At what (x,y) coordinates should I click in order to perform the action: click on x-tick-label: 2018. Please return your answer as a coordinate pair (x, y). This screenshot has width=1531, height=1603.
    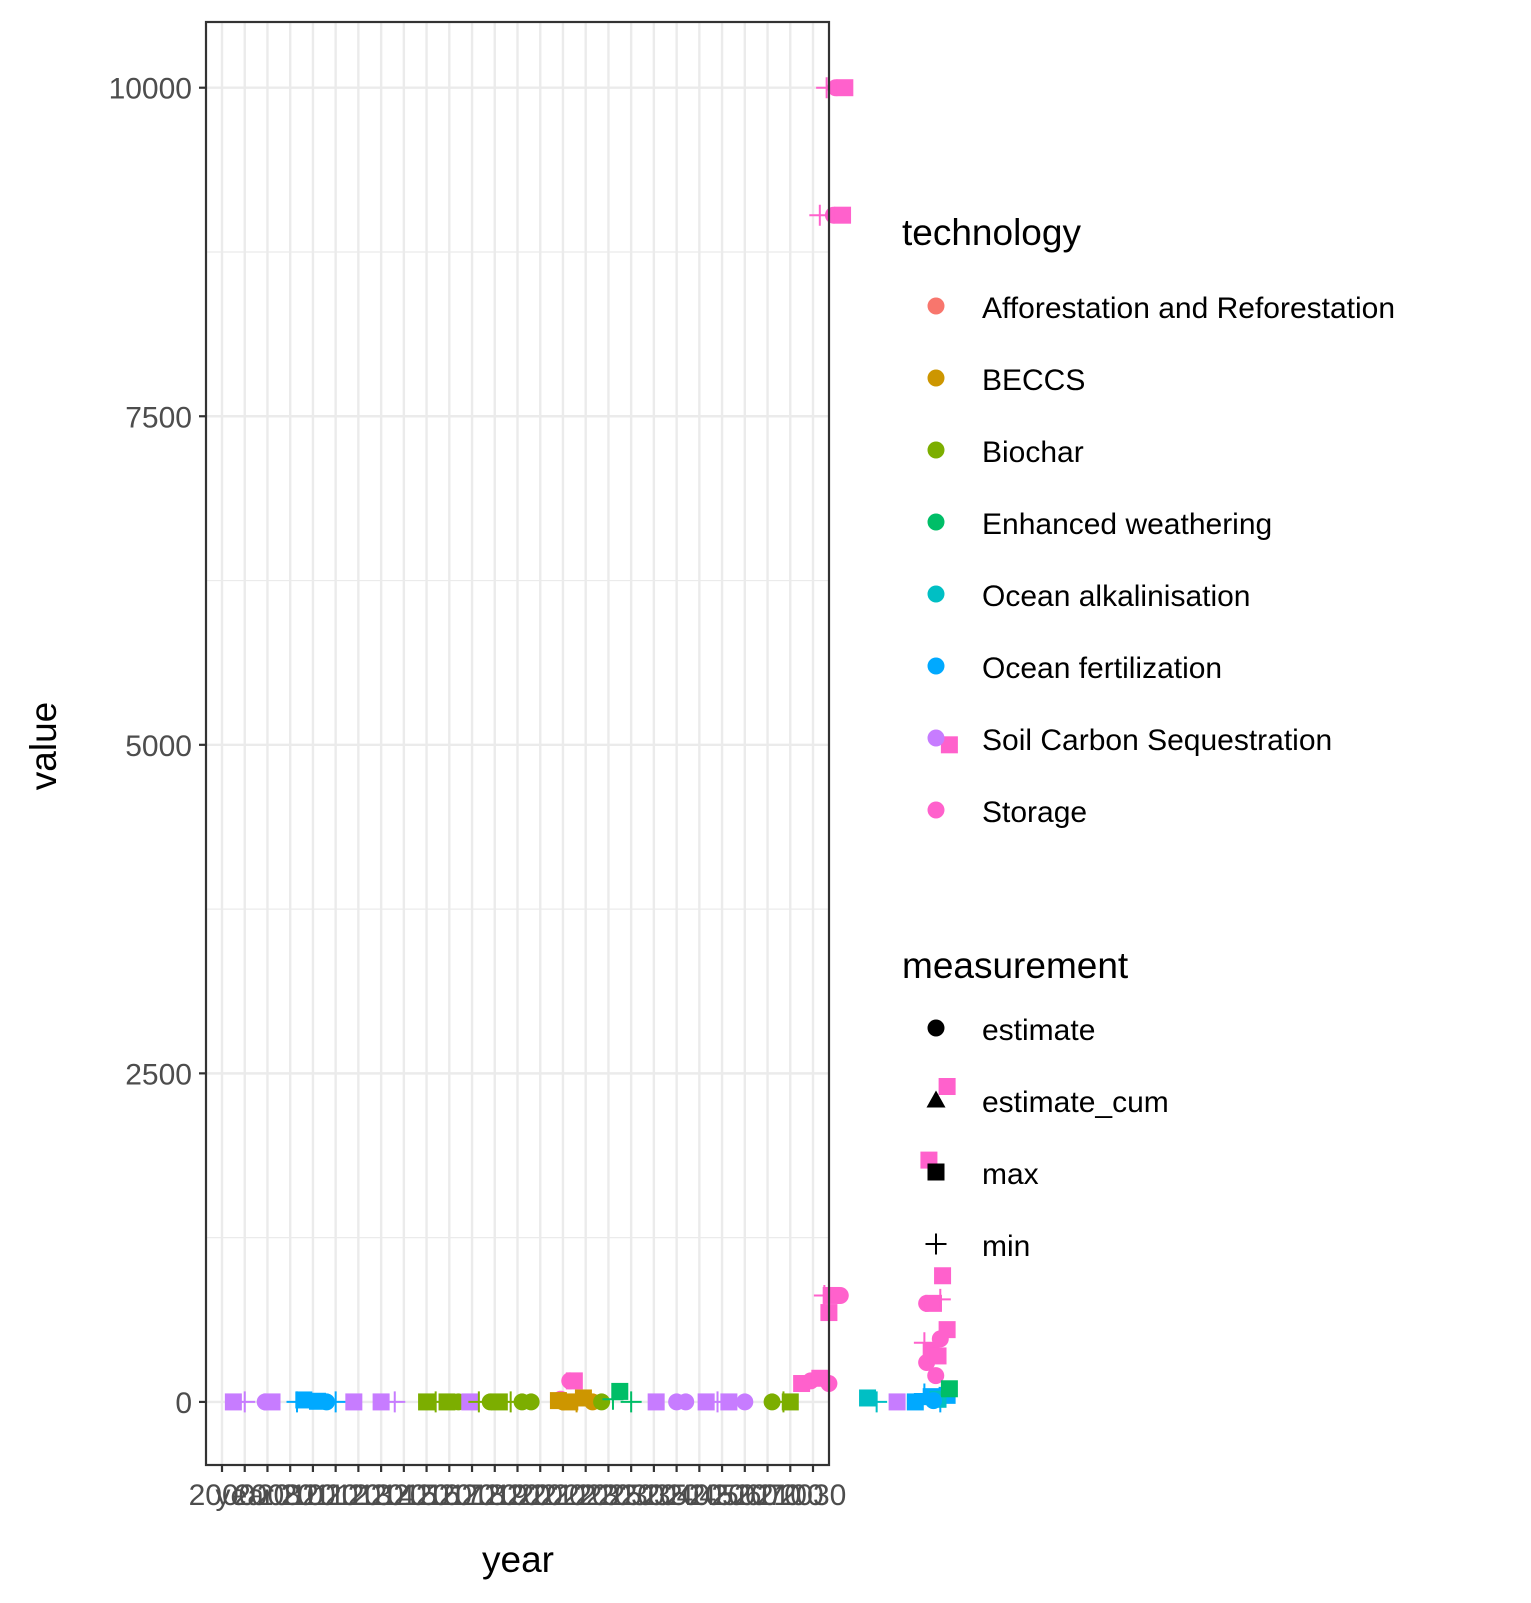
    Looking at the image, I should click on (472, 1495).